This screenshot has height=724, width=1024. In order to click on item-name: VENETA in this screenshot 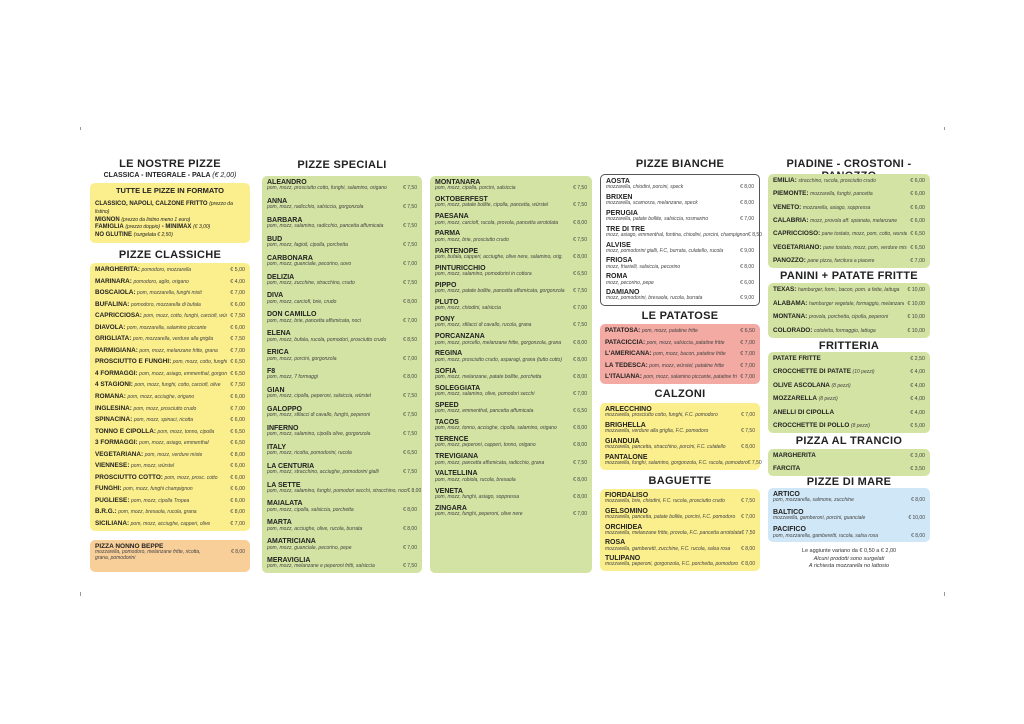, I will do `click(449, 491)`.